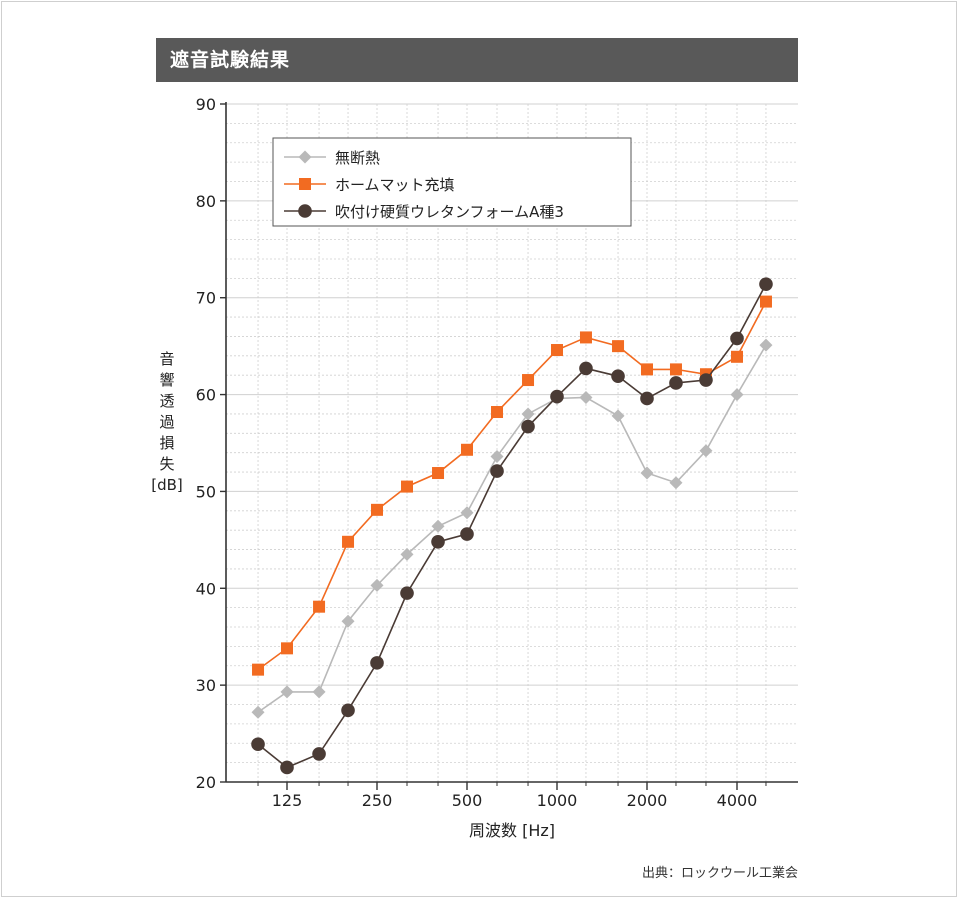  Describe the element at coordinates (719, 873) in the screenshot. I see `source-note: 出典：ロックウール工業会` at that location.